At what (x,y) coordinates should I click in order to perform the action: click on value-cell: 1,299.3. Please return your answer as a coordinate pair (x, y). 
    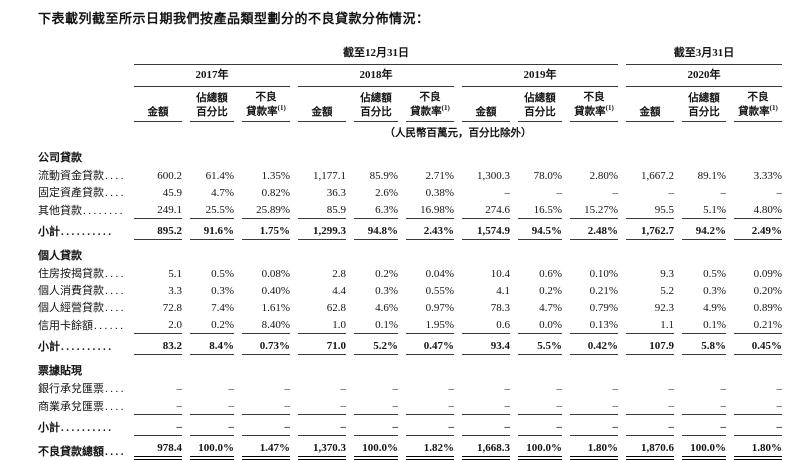
    Looking at the image, I should click on (322, 230).